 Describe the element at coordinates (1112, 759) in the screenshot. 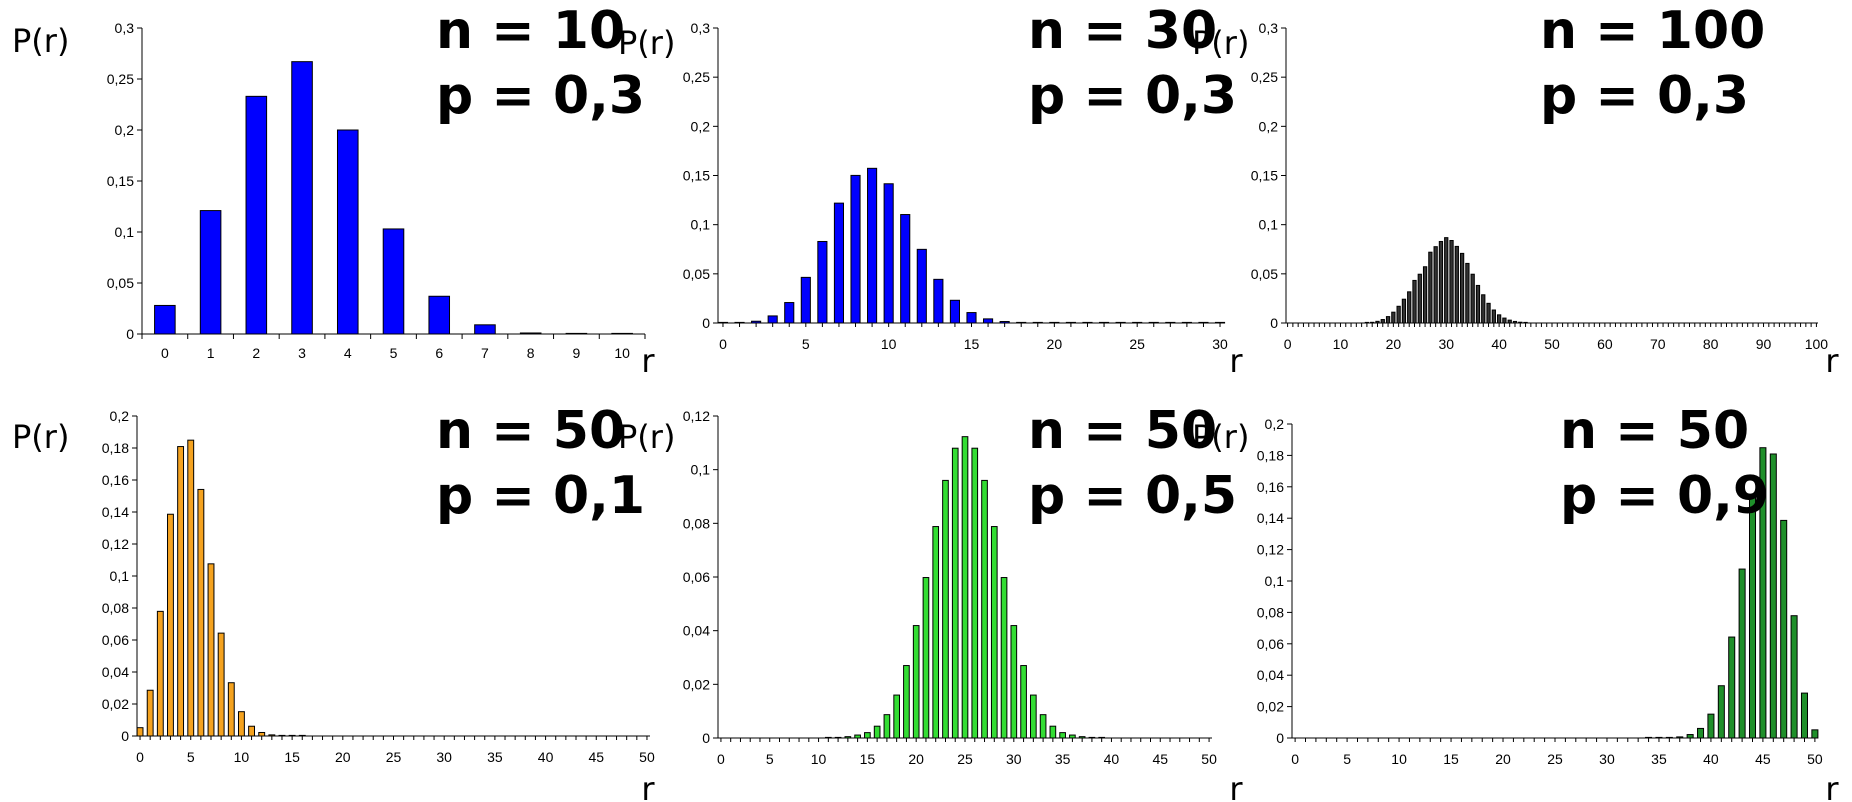

I see `x-tick-label: 40` at that location.